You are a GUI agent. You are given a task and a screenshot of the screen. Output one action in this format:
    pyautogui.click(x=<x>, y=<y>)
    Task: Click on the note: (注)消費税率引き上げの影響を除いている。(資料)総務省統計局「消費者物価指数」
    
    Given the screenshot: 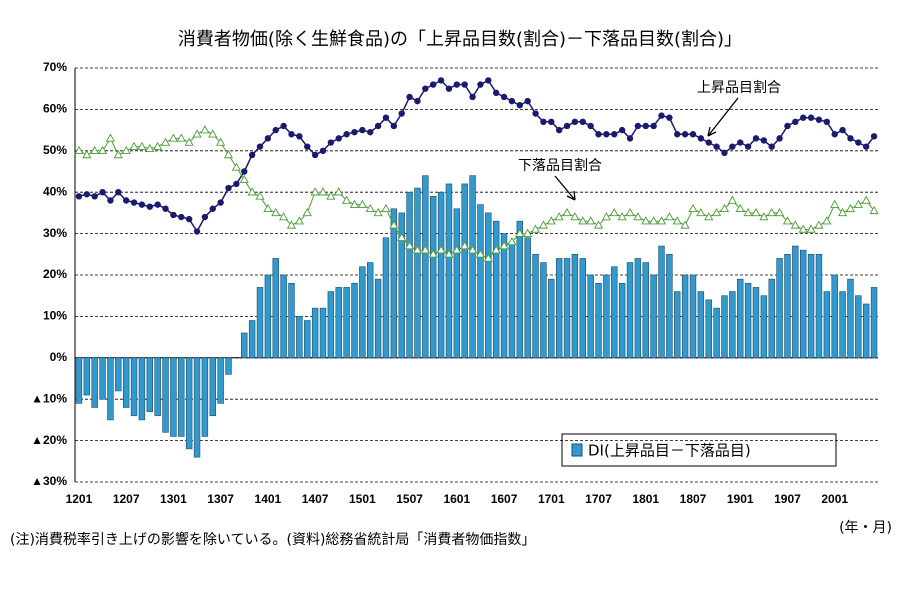 What is the action you would take?
    pyautogui.click(x=272, y=539)
    